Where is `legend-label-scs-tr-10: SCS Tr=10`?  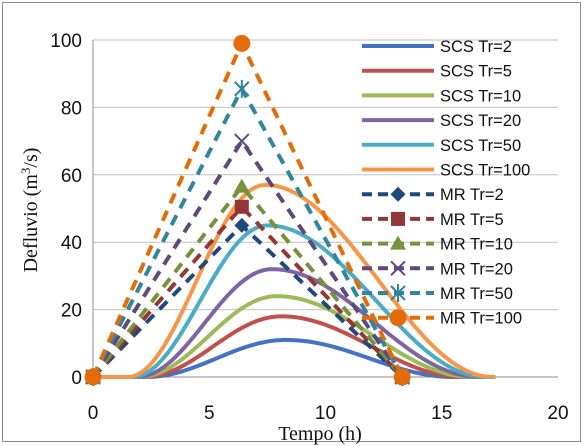 legend-label-scs-tr-10: SCS Tr=10 is located at coordinates (480, 96).